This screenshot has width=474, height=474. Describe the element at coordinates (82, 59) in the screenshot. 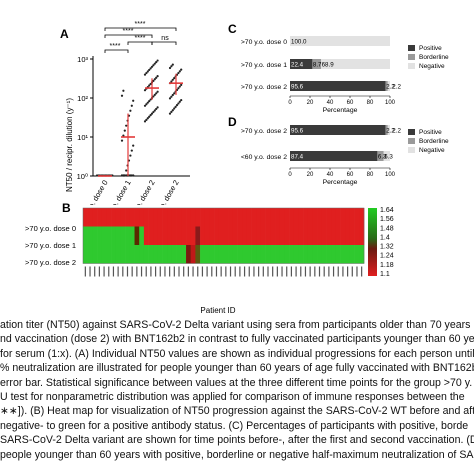

I see `panel-a-y-tick-label: 10³` at that location.